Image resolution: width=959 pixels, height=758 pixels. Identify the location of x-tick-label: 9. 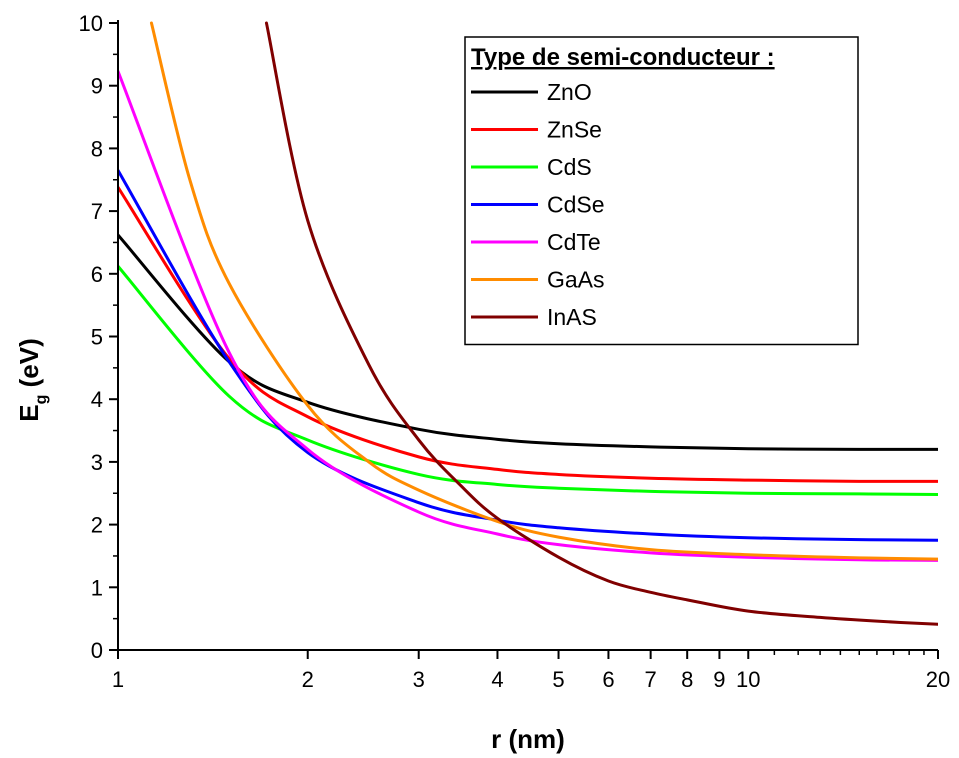
(719, 679).